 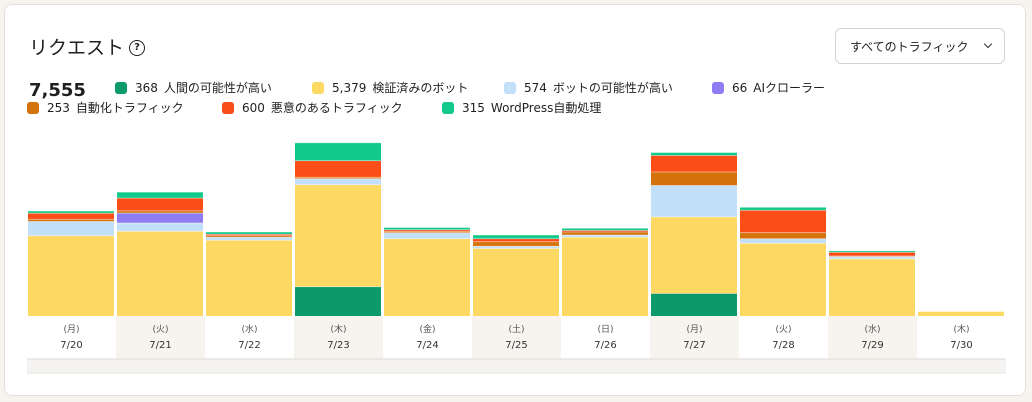 I want to click on legend-item: 66 AIクローラー, so click(x=768, y=88).